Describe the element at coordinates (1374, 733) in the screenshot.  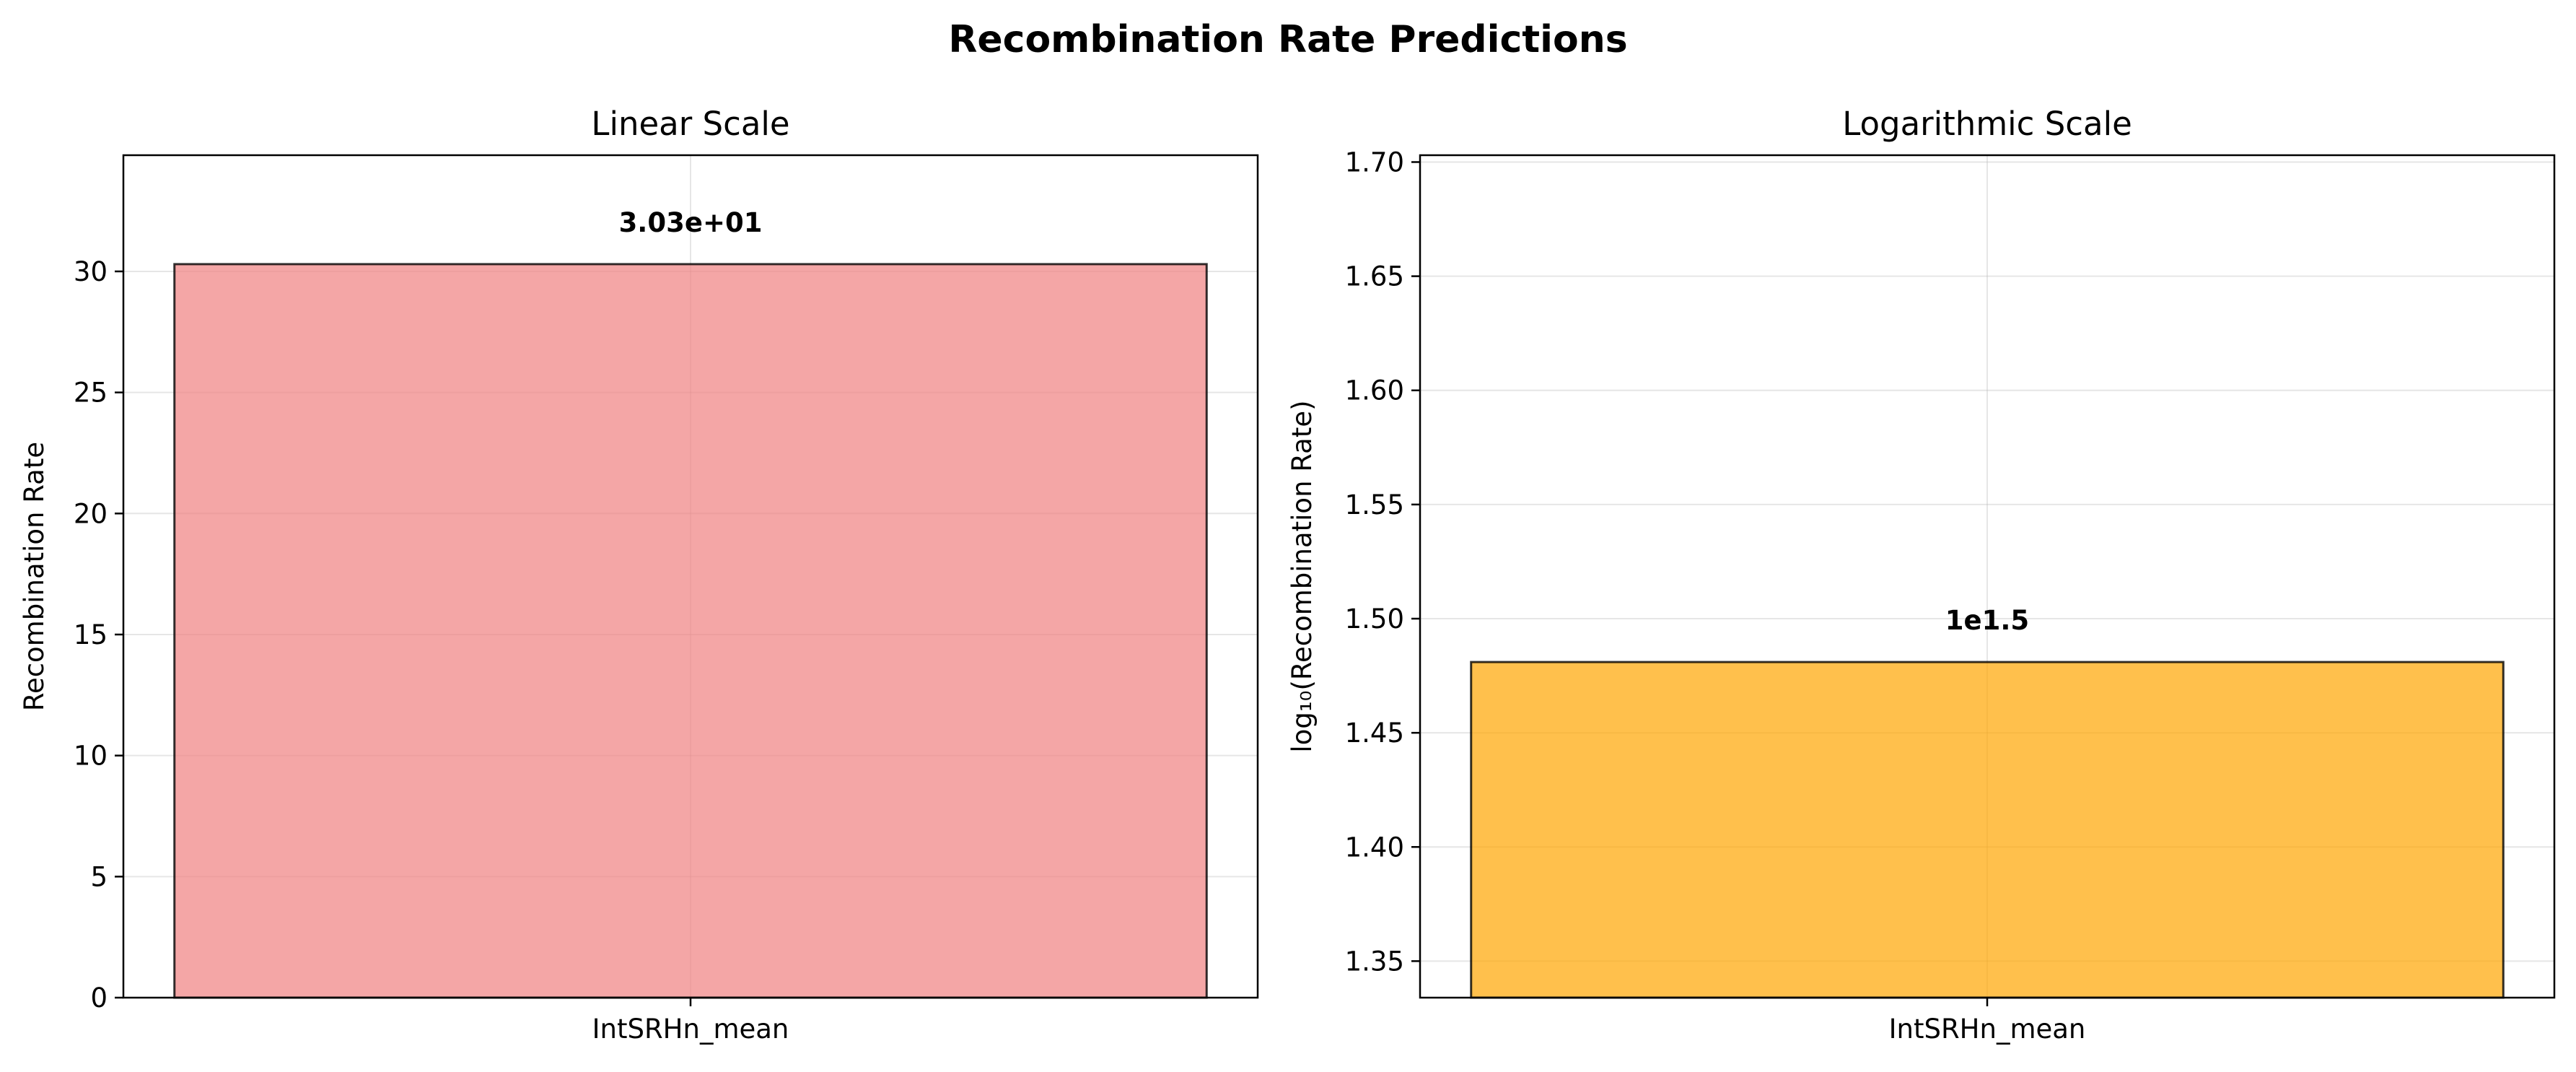
I see `log-y-tick-label: 1.45` at that location.